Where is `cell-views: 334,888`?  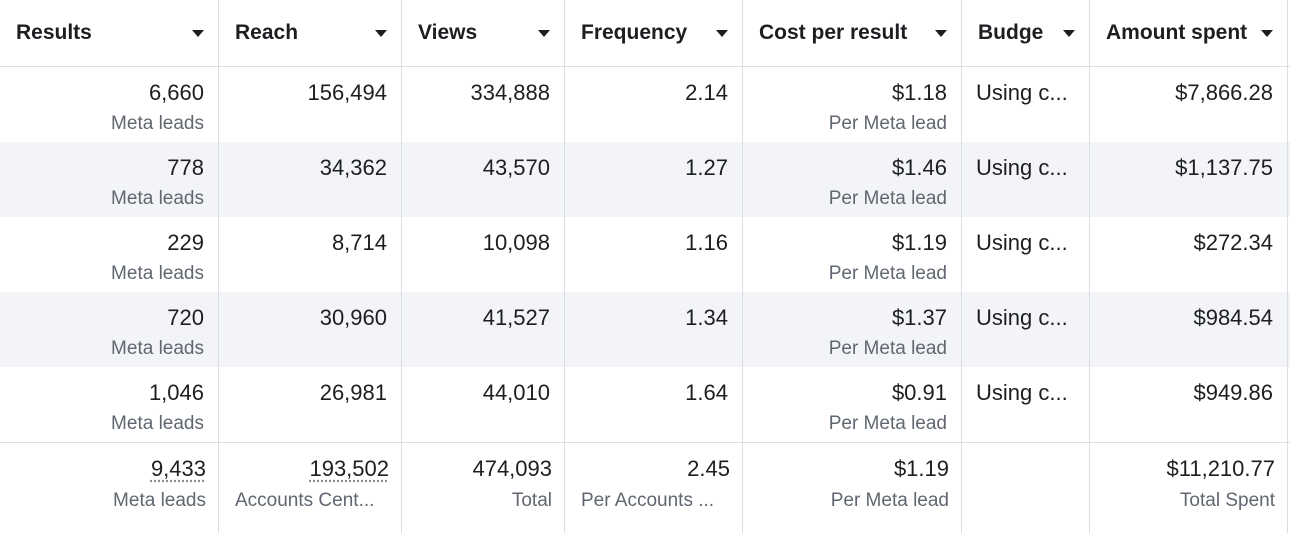
cell-views: 334,888 is located at coordinates (483, 104).